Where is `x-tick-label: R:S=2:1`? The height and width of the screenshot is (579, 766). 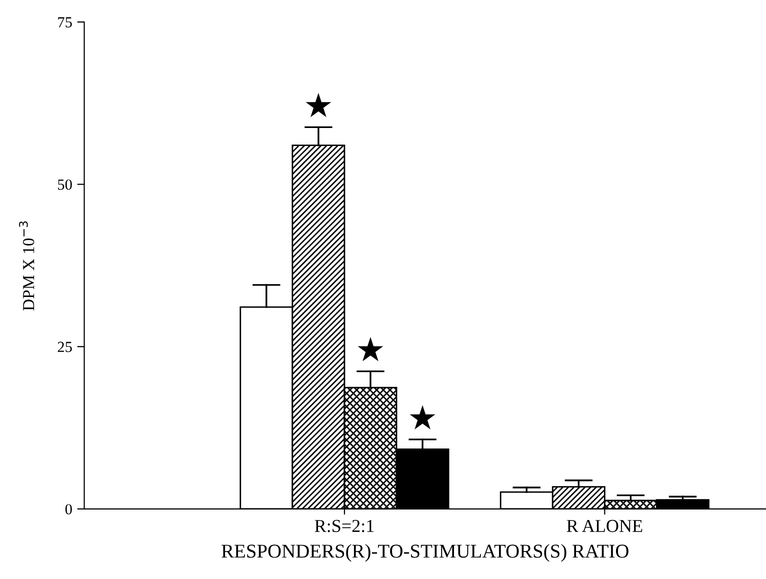
x-tick-label: R:S=2:1 is located at coordinates (344, 526).